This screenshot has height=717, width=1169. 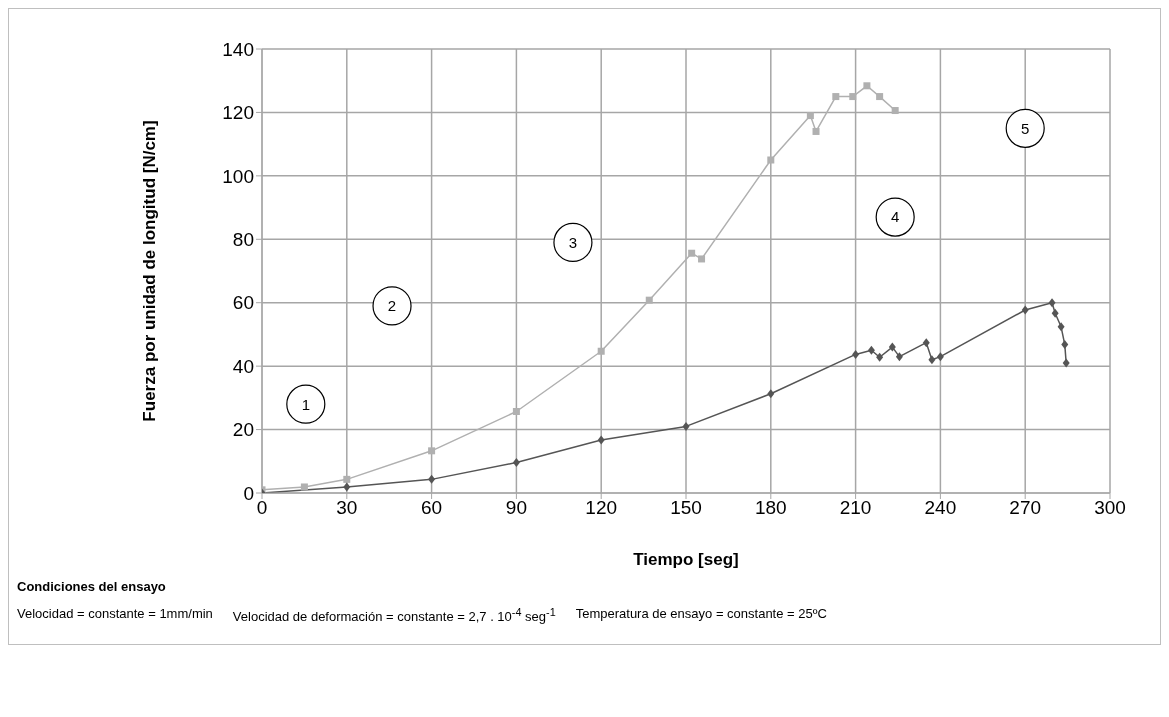 I want to click on x-tick-label: 0, so click(x=262, y=508).